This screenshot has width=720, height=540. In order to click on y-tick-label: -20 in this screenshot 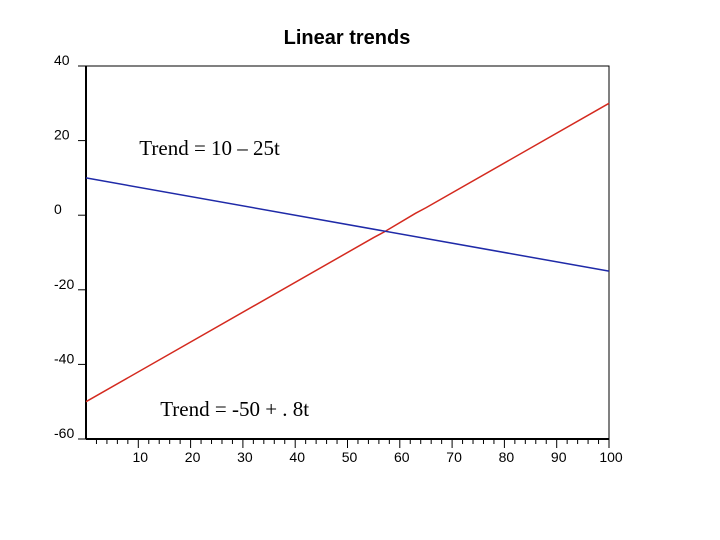, I will do `click(64, 284)`.